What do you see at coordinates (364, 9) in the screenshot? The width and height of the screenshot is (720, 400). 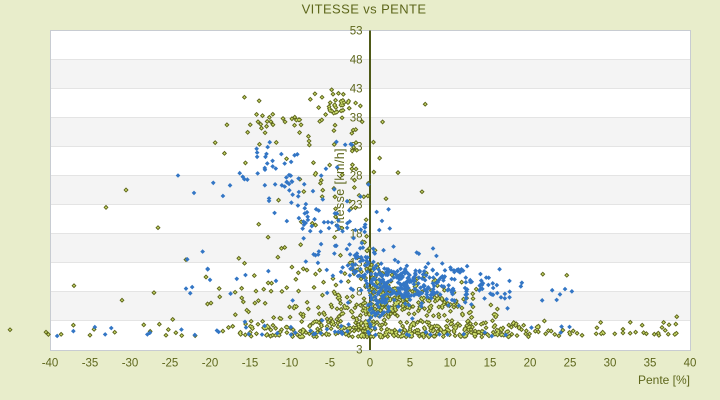 I see `svg-text: VITESSE vs PENTE` at bounding box center [364, 9].